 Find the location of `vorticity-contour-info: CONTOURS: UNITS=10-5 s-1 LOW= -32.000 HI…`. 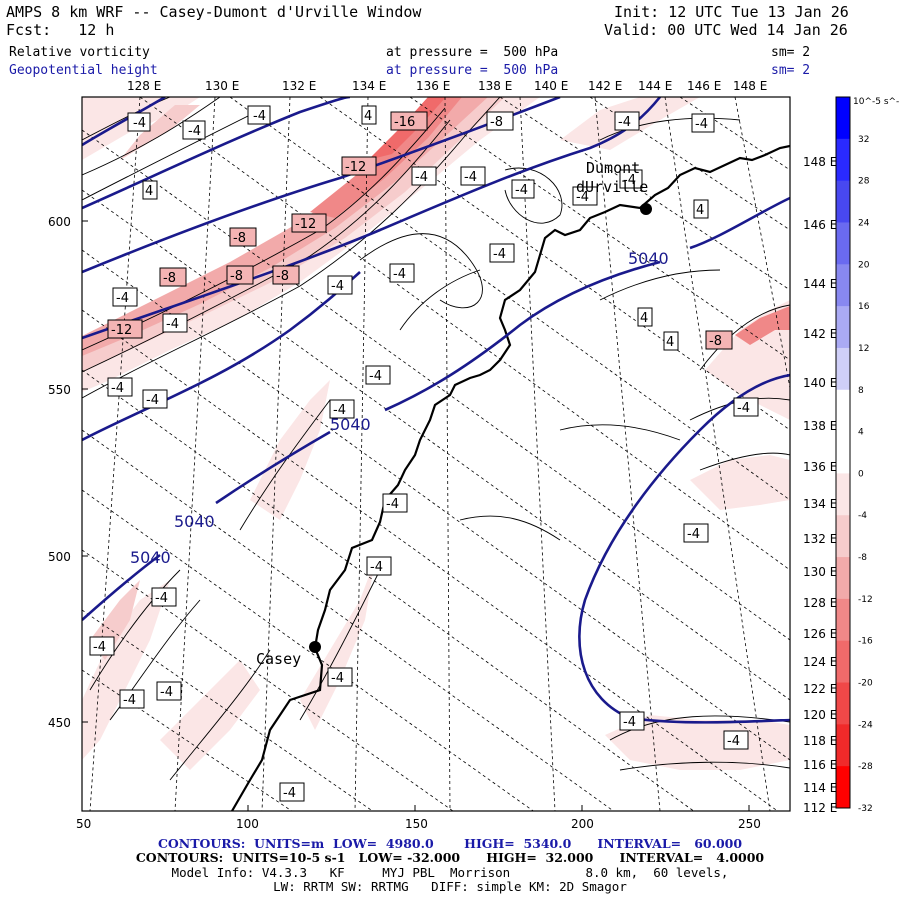

vorticity-contour-info: CONTOURS: UNITS=10-5 s-1 LOW= -32.000 HI… is located at coordinates (450, 857).